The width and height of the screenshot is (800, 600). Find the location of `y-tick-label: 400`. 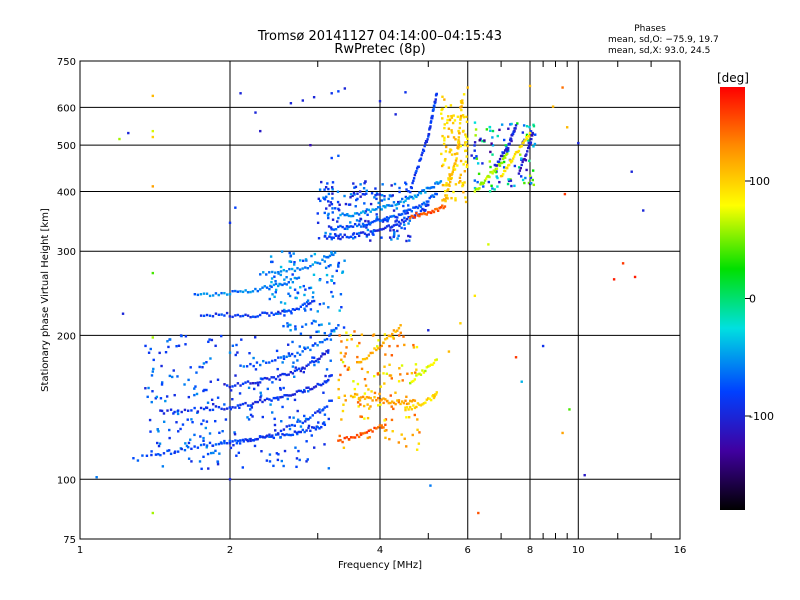

y-tick-label: 400 is located at coordinates (66, 192).